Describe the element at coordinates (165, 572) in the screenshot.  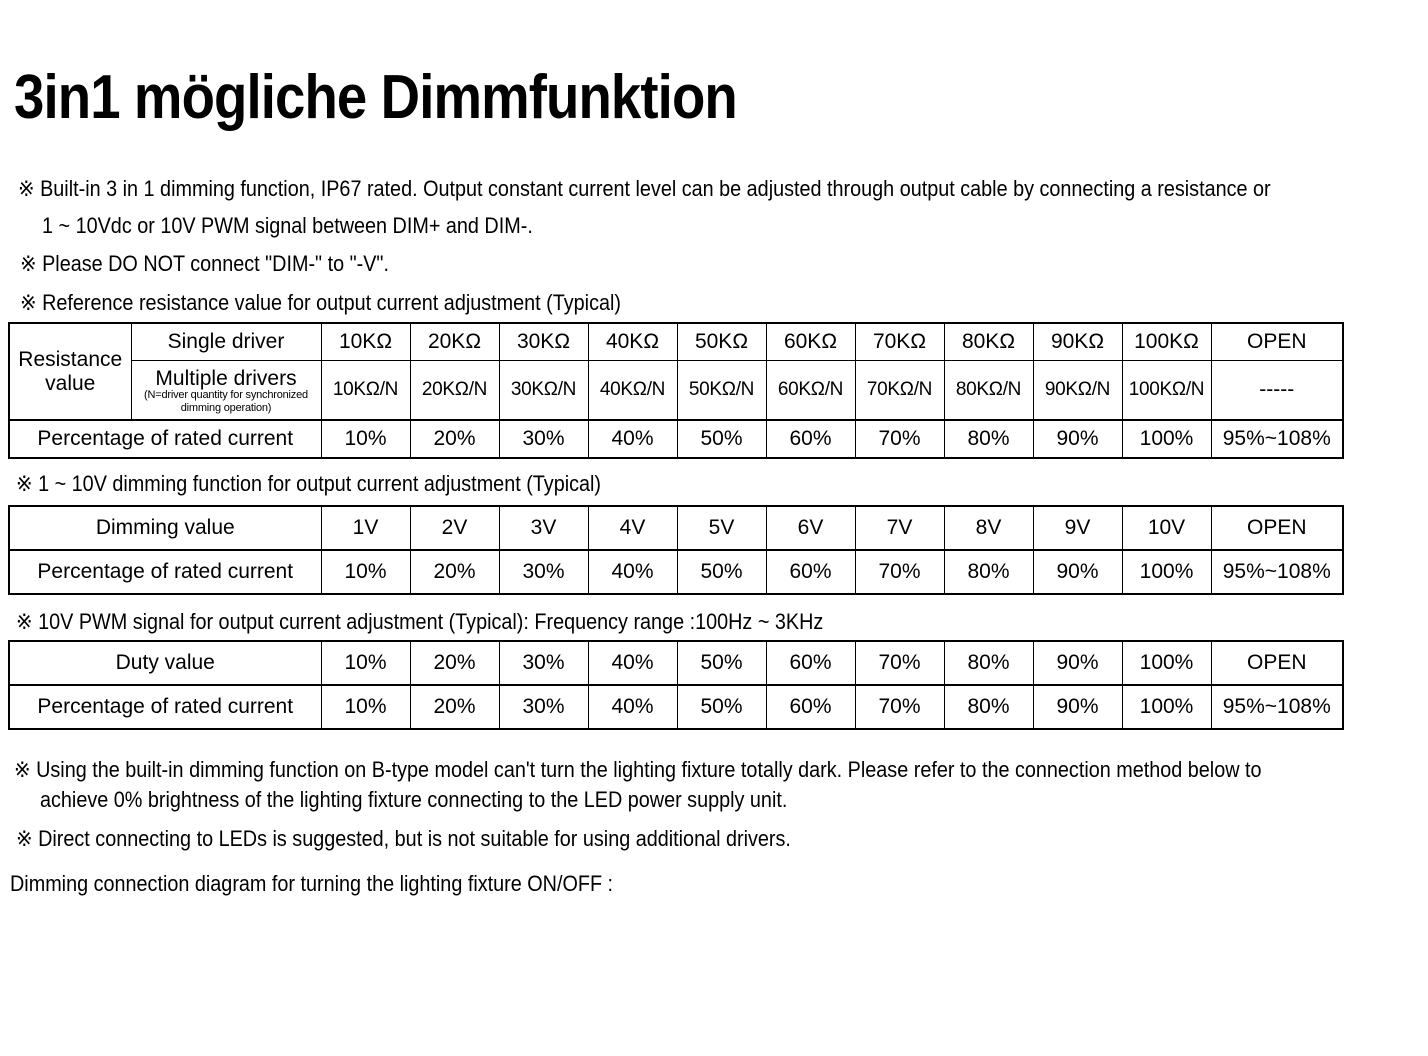
I see `dimming-percentage-label: Percentage of rated current` at that location.